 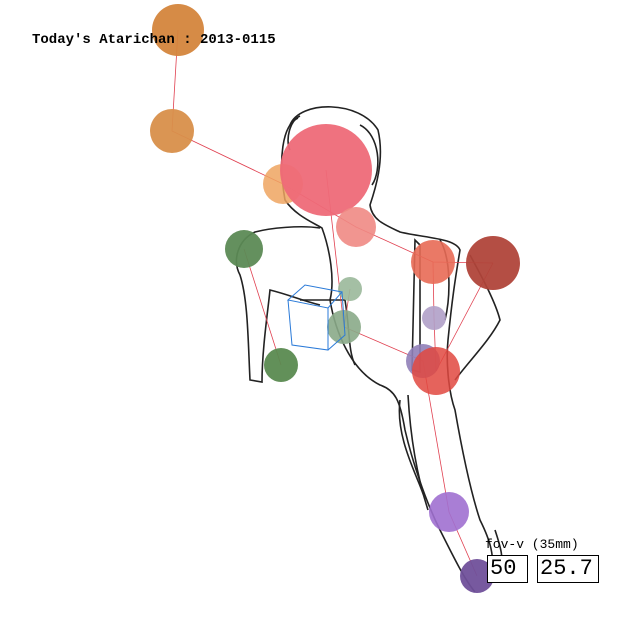 I want to click on fov-value: 25.7, so click(x=568, y=569).